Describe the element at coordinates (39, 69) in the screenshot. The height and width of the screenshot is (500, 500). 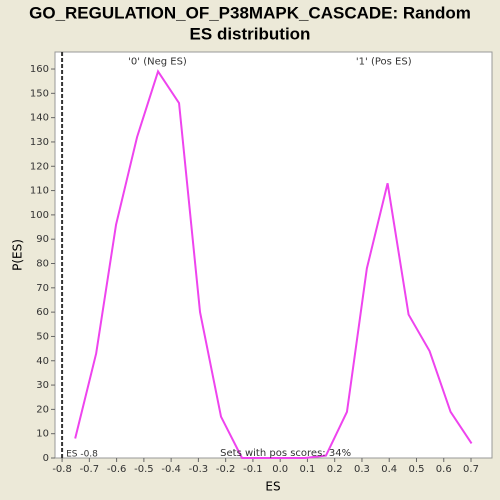
I see `y-tick-label: 160` at that location.